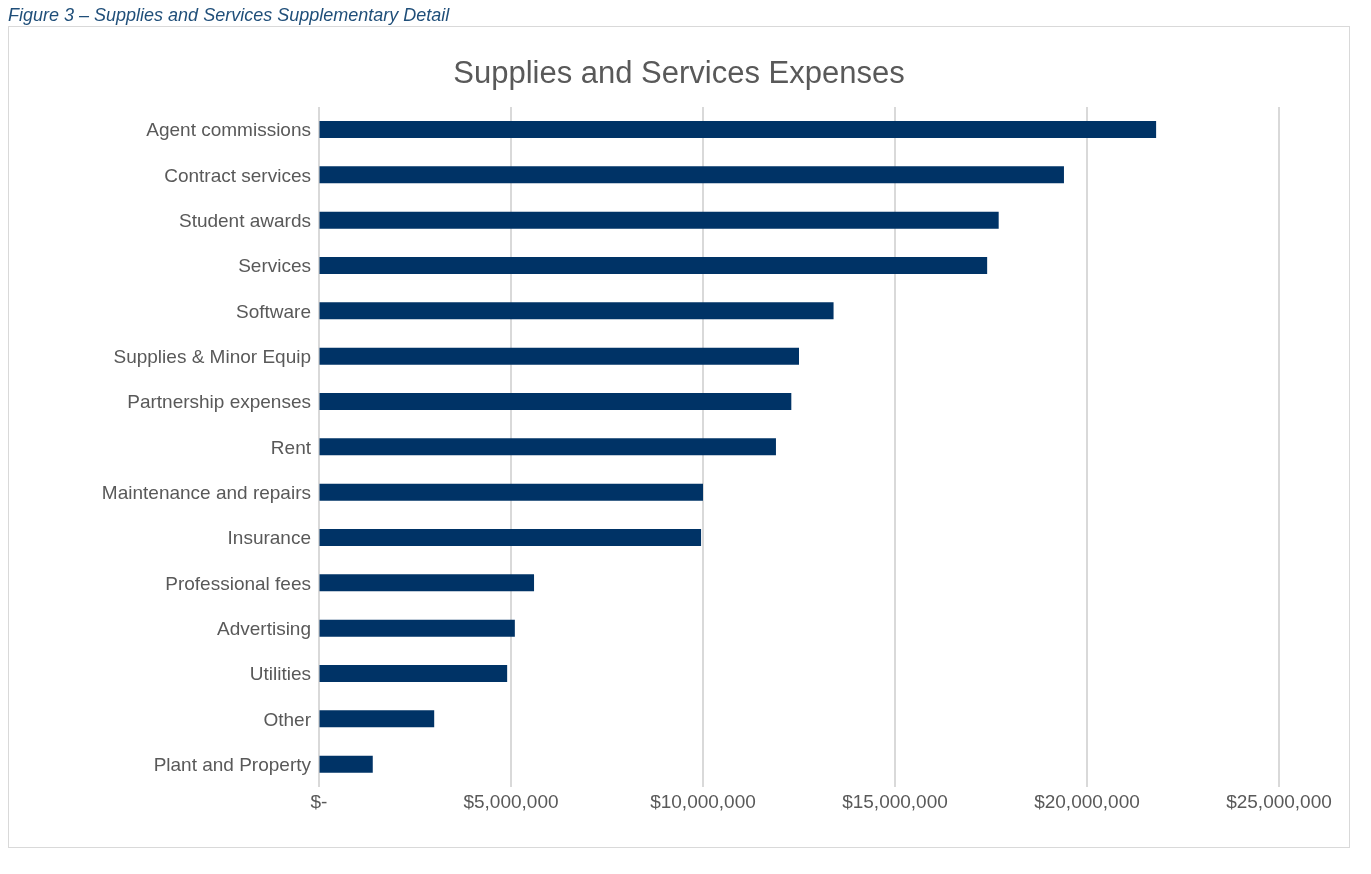  Describe the element at coordinates (228, 130) in the screenshot. I see `y-tick-label: Agent commissions` at that location.